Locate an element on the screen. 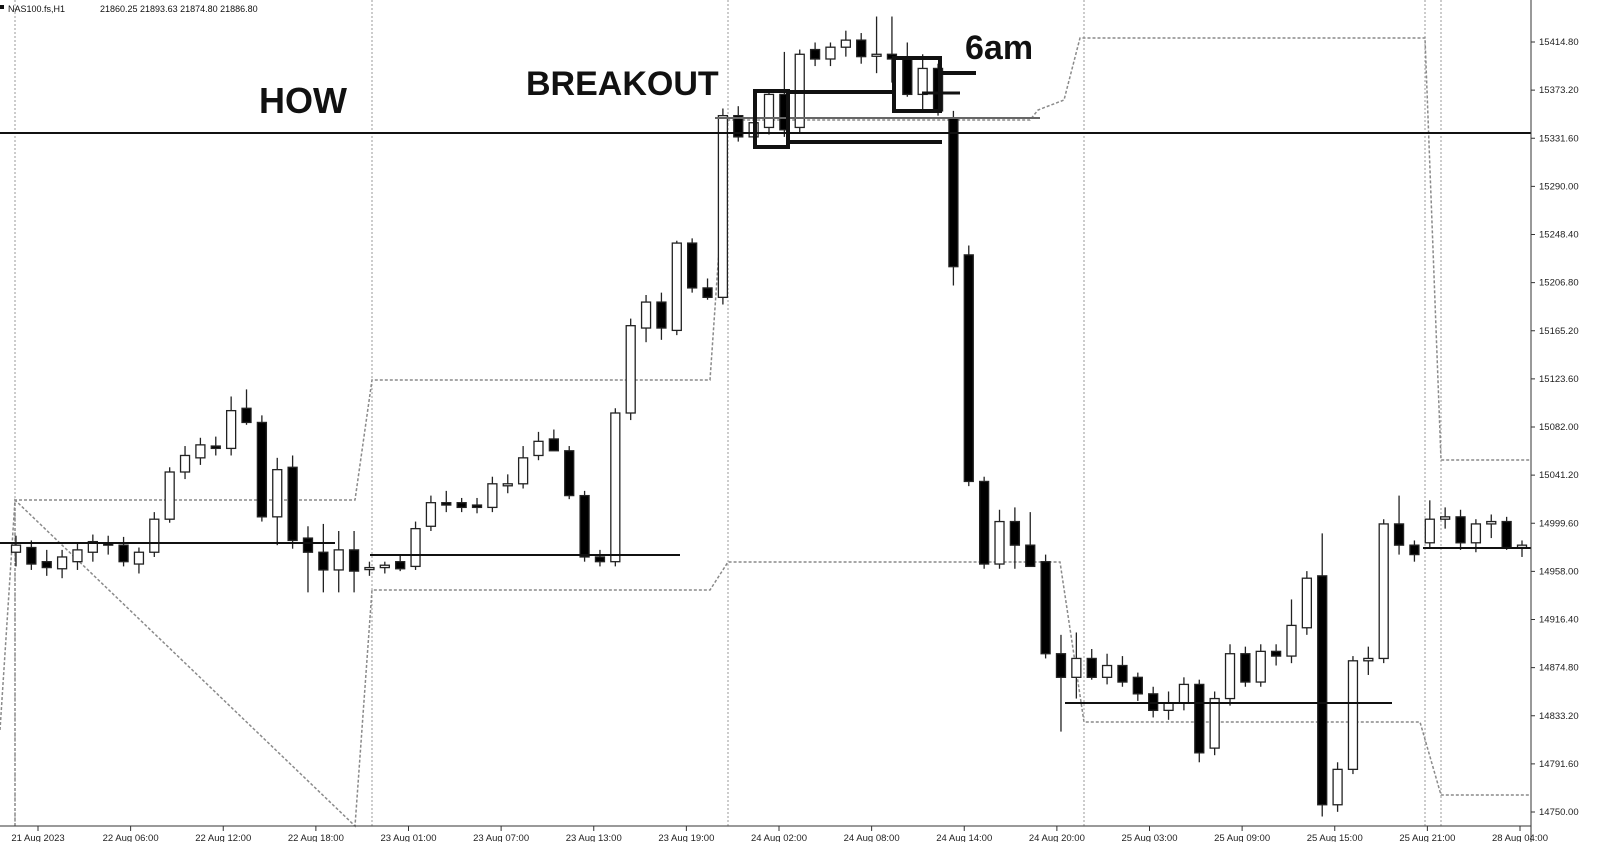 The height and width of the screenshot is (842, 1600). x-tick-label: 23 Aug 13:00 is located at coordinates (594, 837).